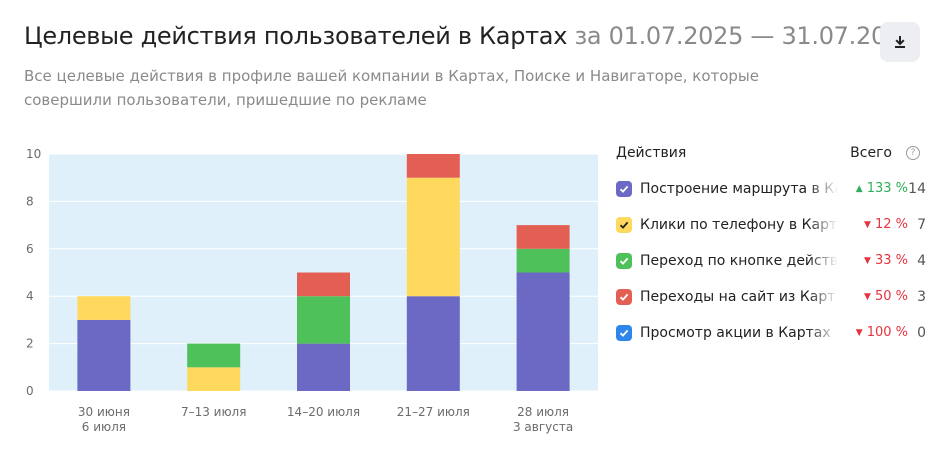 This screenshot has height=459, width=940. I want to click on legend-item: Построение маршрута в Картах ▲133 %14, so click(771, 189).